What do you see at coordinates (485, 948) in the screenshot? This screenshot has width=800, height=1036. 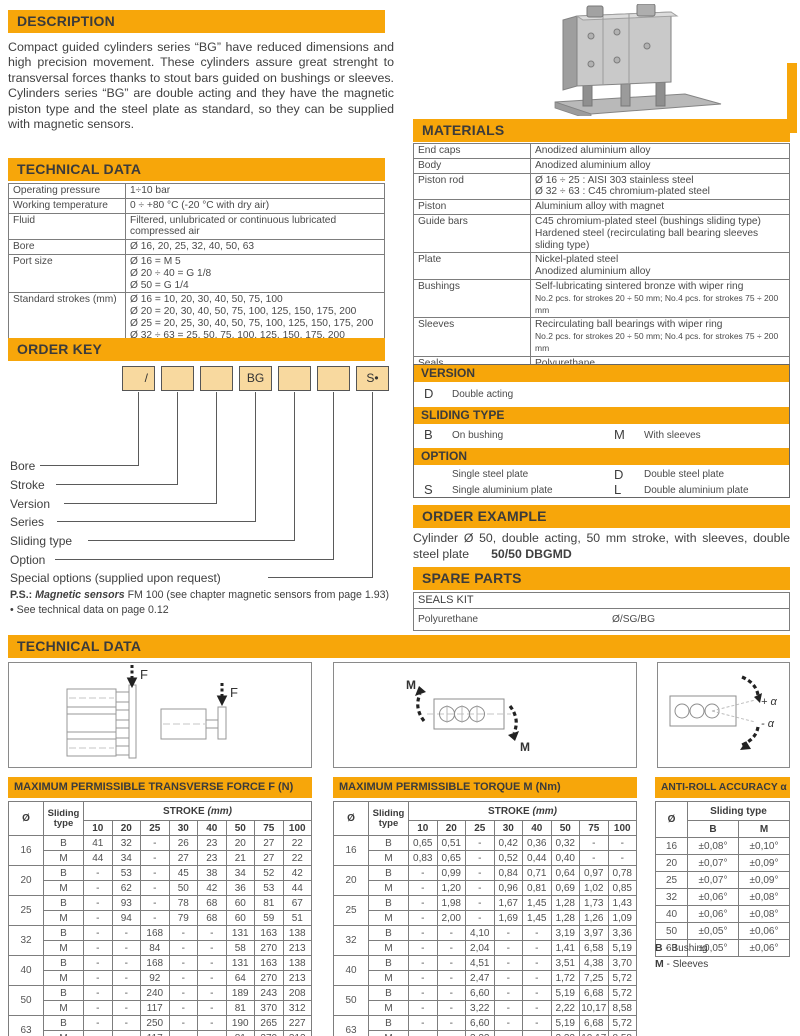 I see `table-row: M - -2,04- -1,41 6,58 5,19` at bounding box center [485, 948].